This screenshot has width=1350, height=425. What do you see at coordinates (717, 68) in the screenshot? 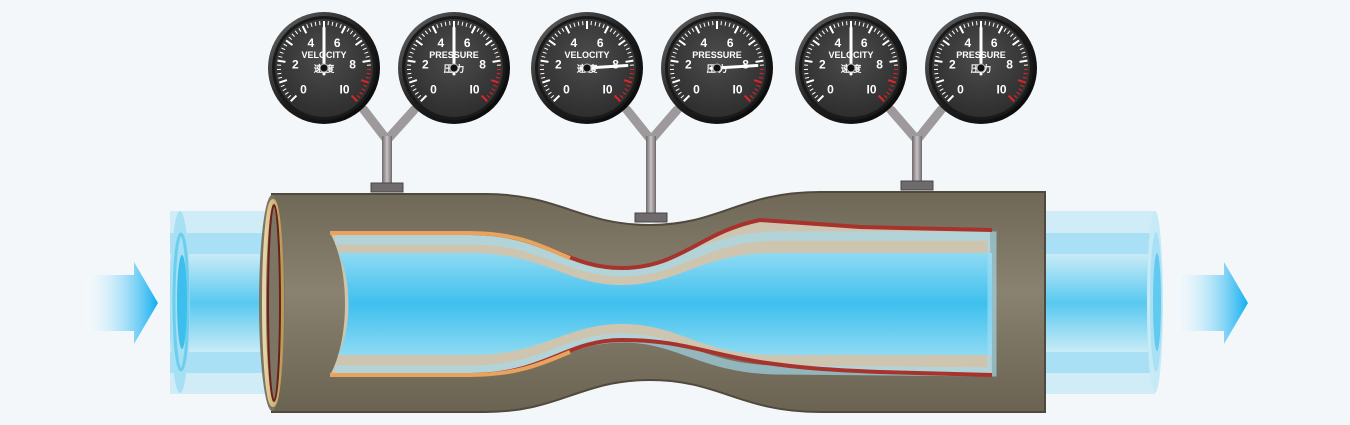
I see `pressure-gauge-4: 02468I0PRESSURE压 力` at bounding box center [717, 68].